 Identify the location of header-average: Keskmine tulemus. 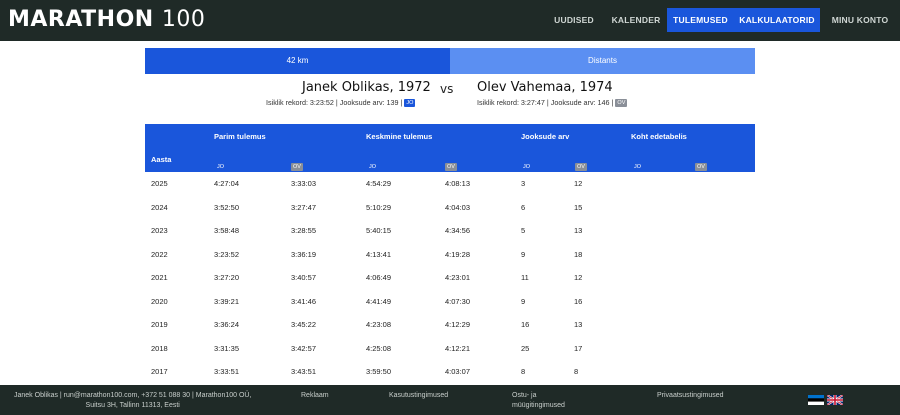
(399, 136).